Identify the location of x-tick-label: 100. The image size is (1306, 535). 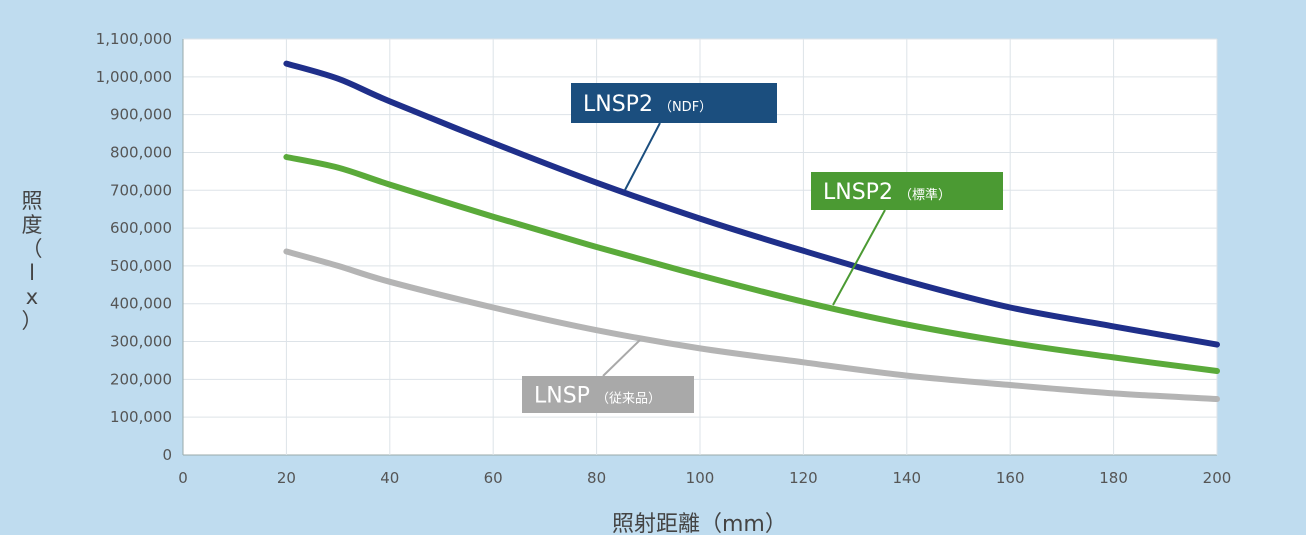
(700, 478).